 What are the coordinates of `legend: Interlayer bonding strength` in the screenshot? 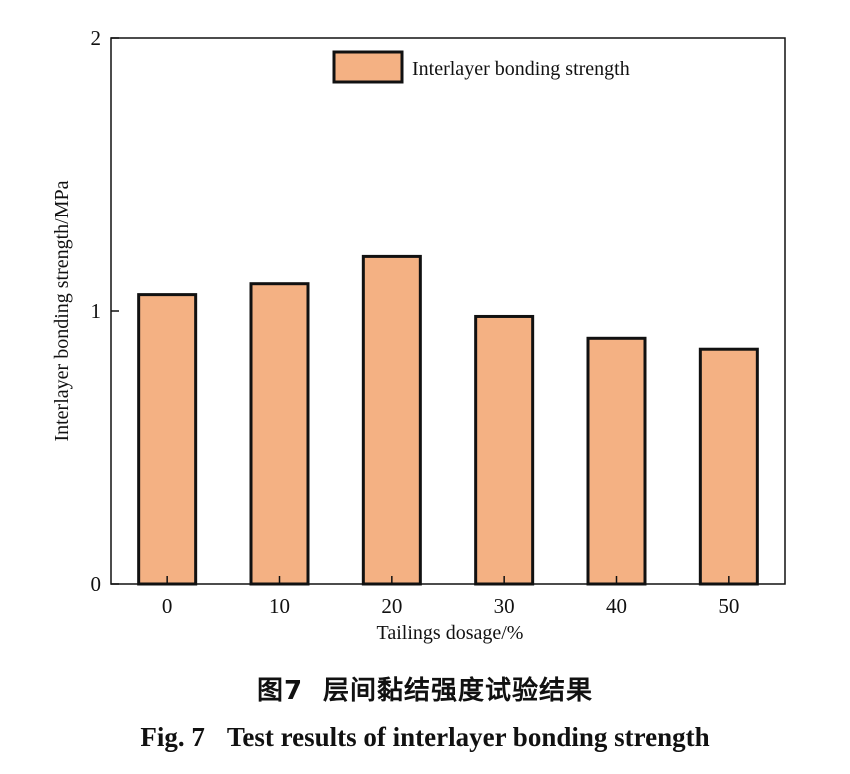 It's located at (481, 67).